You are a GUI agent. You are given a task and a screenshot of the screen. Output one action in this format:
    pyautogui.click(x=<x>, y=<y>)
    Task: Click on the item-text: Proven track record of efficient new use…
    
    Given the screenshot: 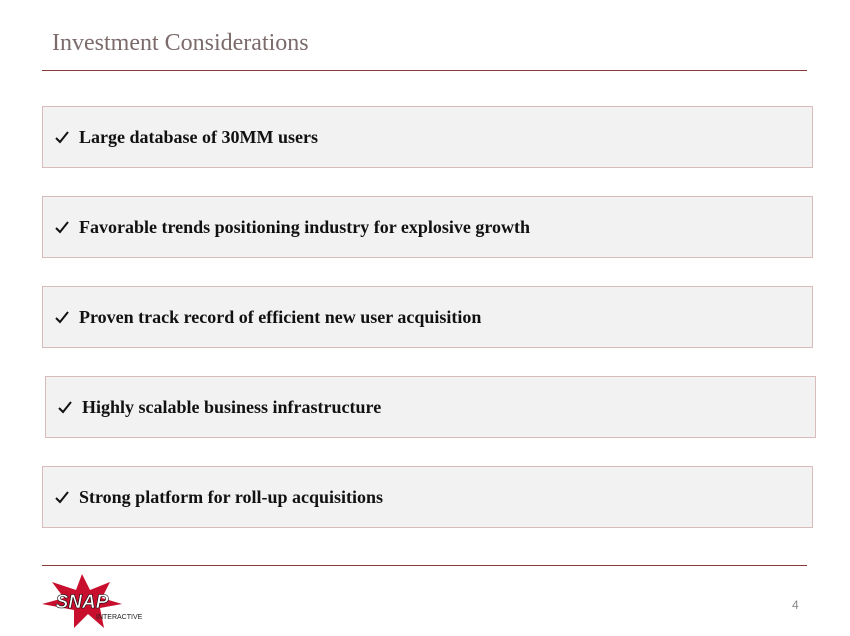 What is the action you would take?
    pyautogui.click(x=280, y=316)
    